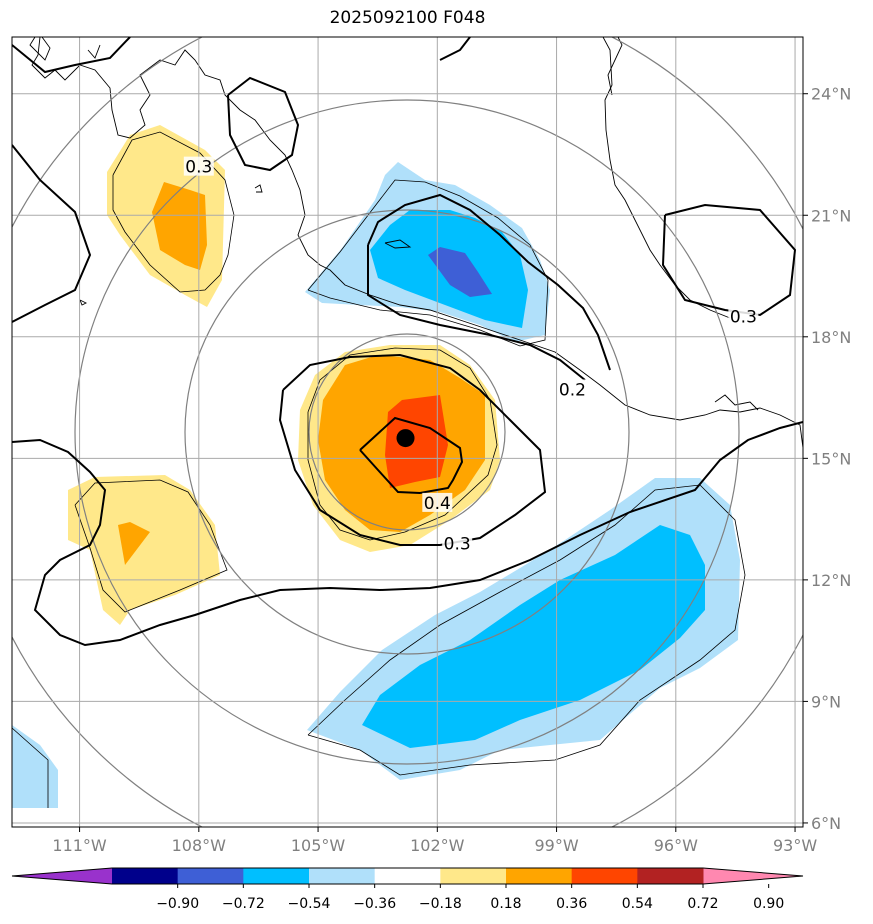  What do you see at coordinates (405, 438) in the screenshot?
I see `storm-center-marker` at bounding box center [405, 438].